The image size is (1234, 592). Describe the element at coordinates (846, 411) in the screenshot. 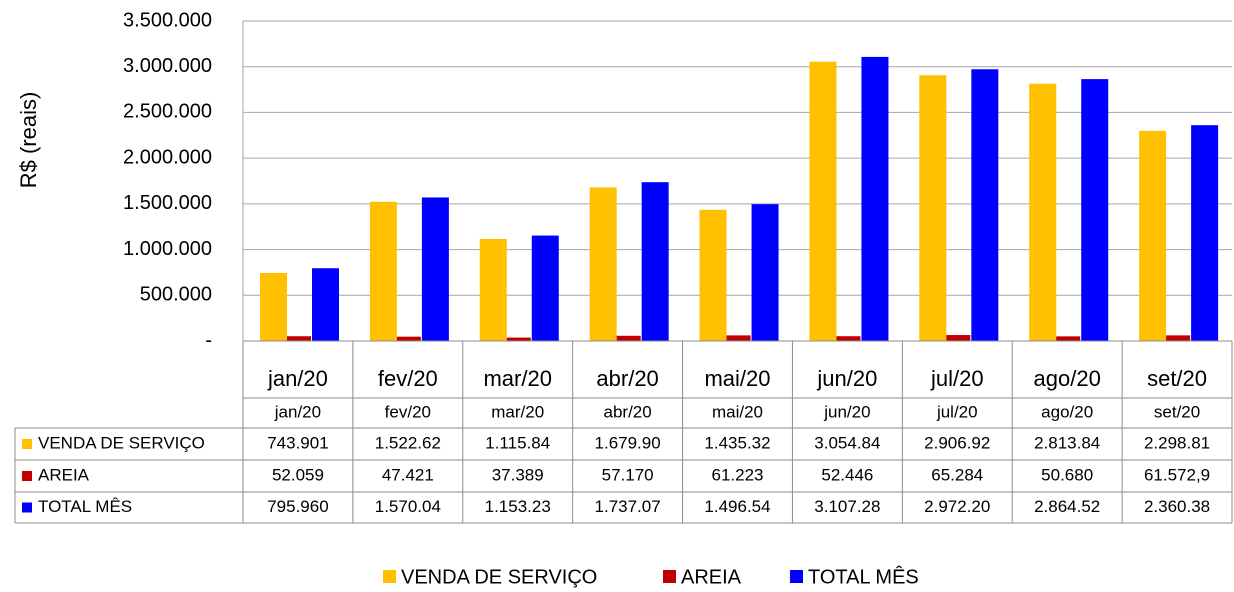

I see `table-header: jun/20` at that location.